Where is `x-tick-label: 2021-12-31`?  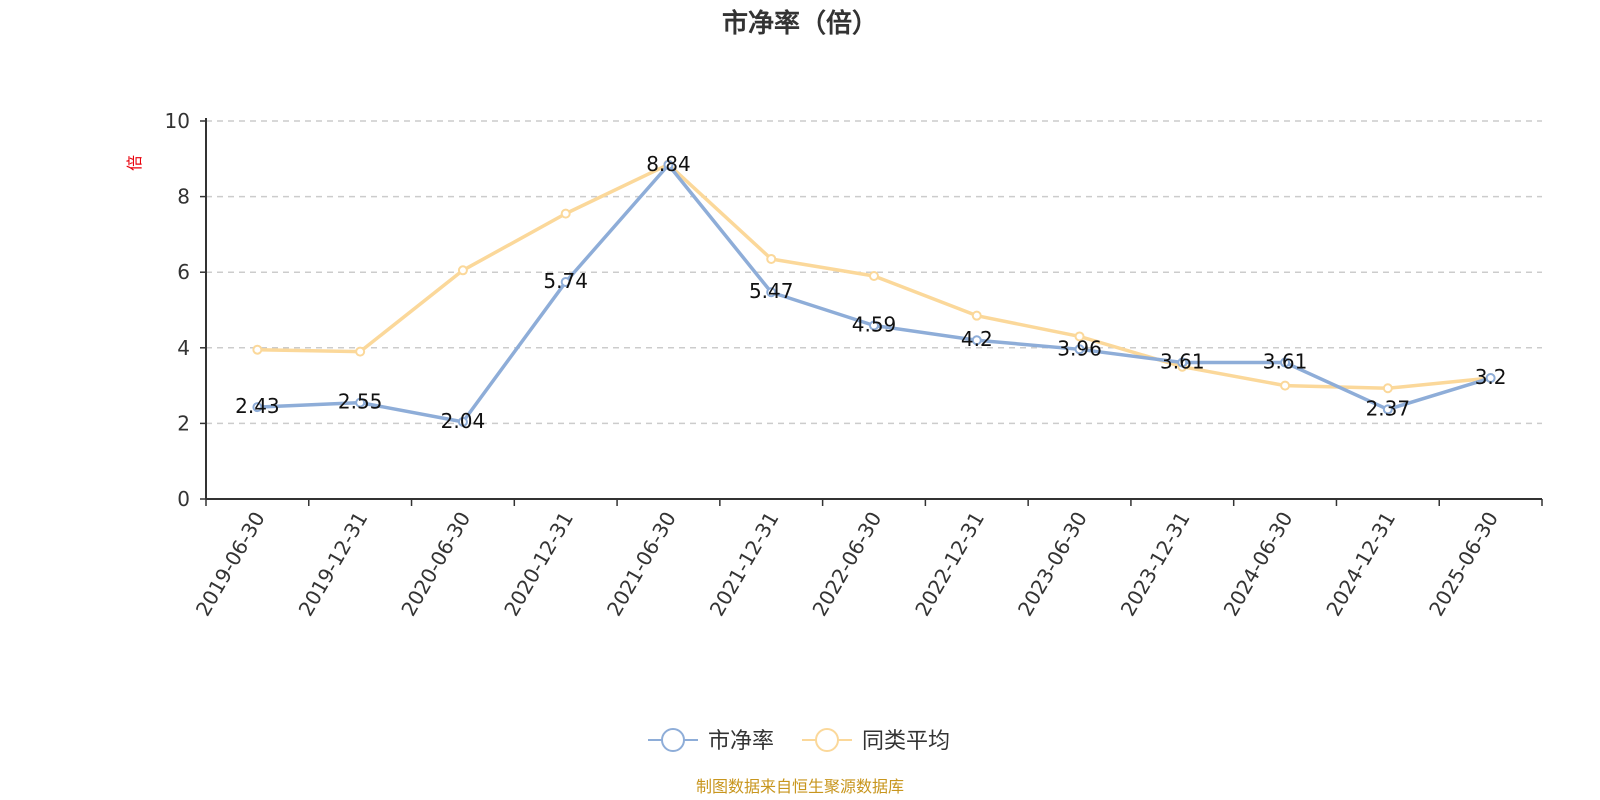
x-tick-label: 2021-12-31 is located at coordinates (744, 564).